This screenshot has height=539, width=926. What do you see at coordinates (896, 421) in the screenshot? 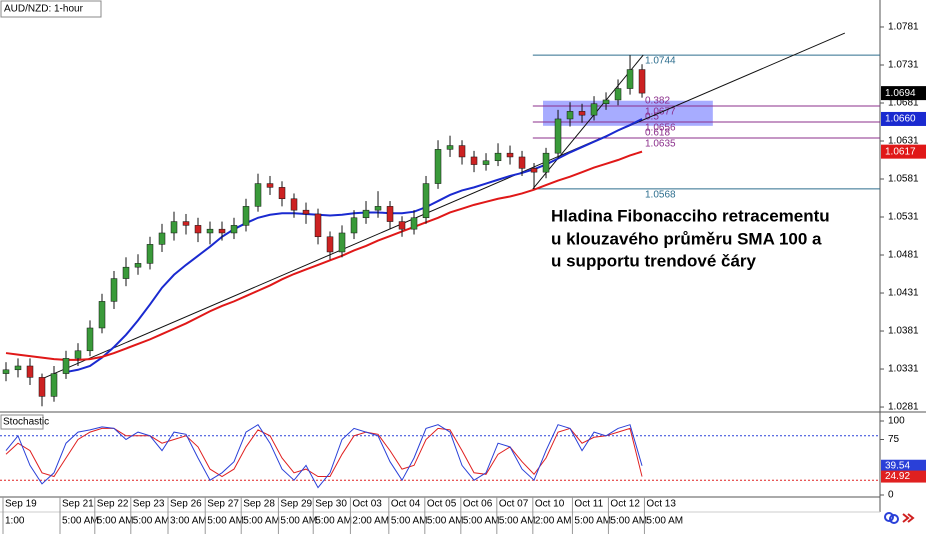
I see `stoch-tick-label: 100` at bounding box center [896, 421].